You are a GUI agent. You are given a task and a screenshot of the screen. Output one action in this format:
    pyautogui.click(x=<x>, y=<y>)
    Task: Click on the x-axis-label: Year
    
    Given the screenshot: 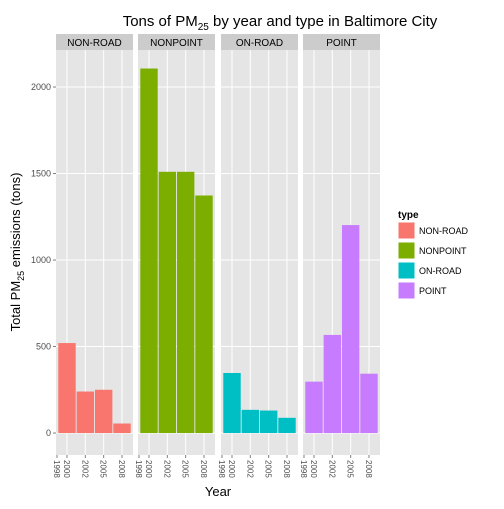 What is the action you would take?
    pyautogui.click(x=218, y=491)
    